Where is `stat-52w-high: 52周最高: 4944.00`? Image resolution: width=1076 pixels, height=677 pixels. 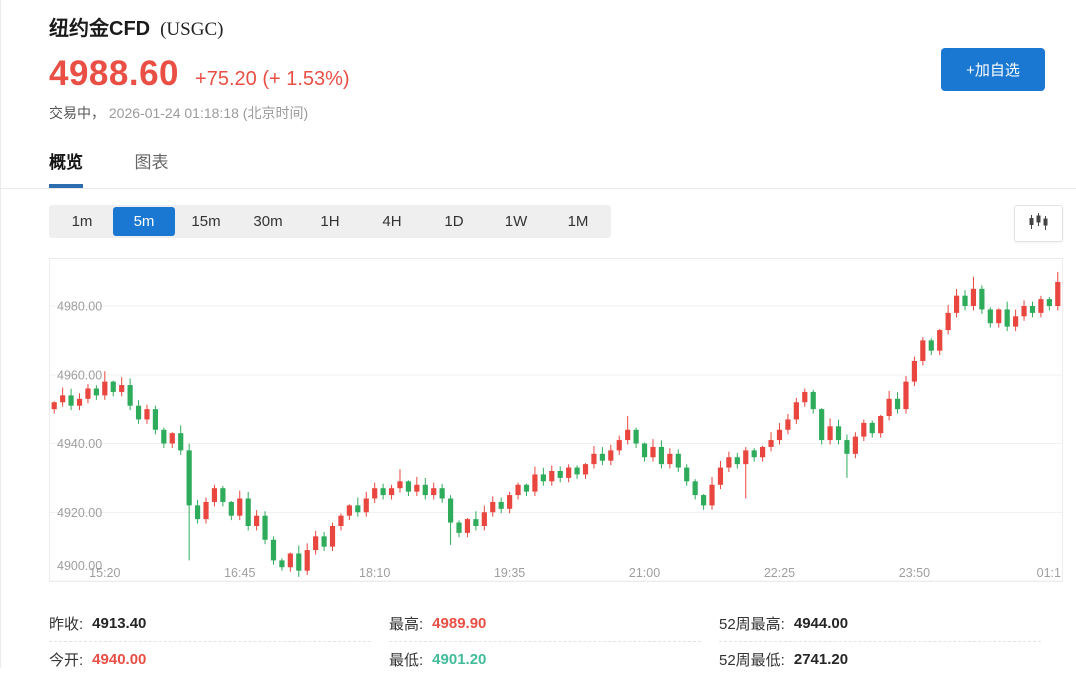
stat-52w-high: 52周最高: 4944.00 is located at coordinates (784, 623).